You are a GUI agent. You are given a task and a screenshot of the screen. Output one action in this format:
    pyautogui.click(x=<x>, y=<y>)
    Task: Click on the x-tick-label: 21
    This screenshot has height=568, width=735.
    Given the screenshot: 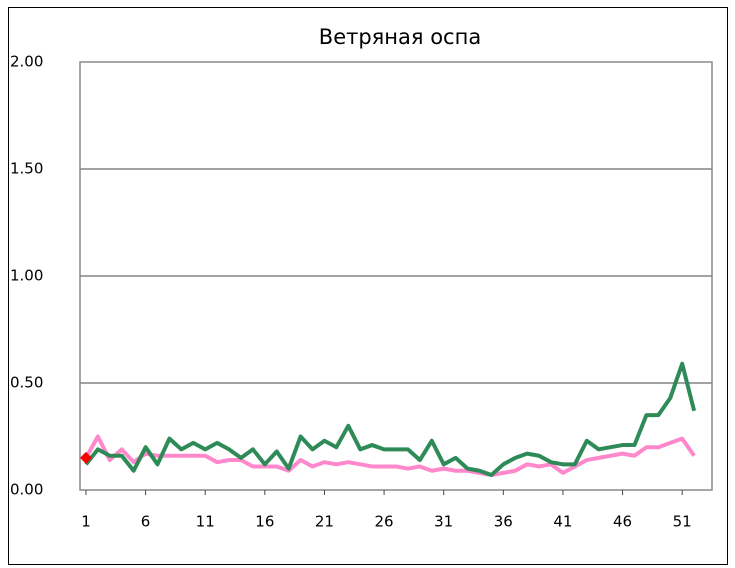 What is the action you would take?
    pyautogui.click(x=324, y=522)
    